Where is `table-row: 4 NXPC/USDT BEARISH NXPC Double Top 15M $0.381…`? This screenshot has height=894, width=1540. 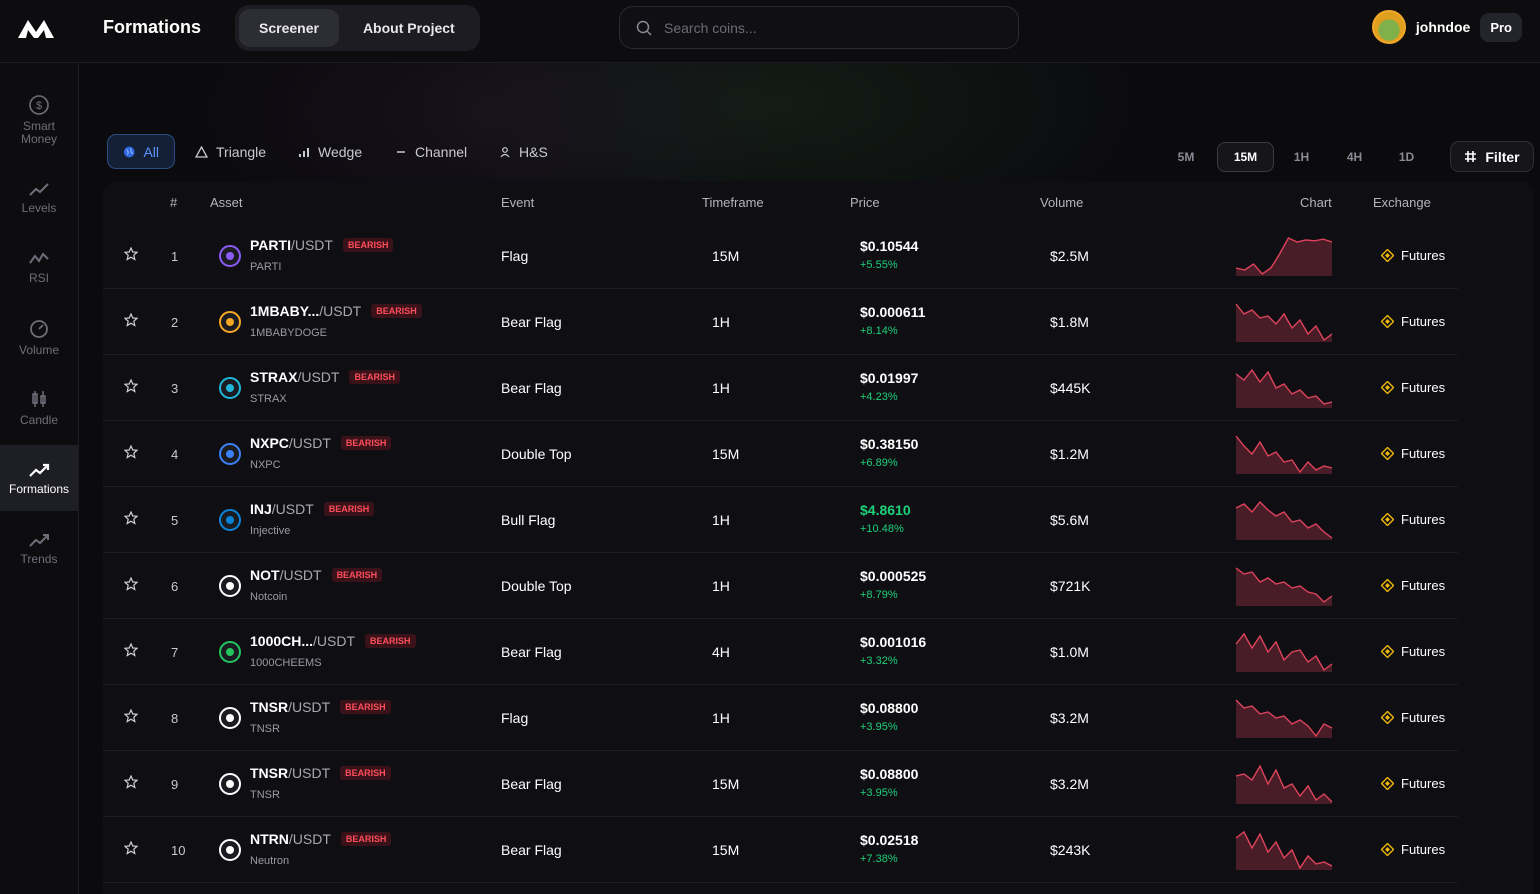
table-row: 4 NXPC/USDT BEARISH NXPC Double Top 15M $0.381… is located at coordinates (780, 454).